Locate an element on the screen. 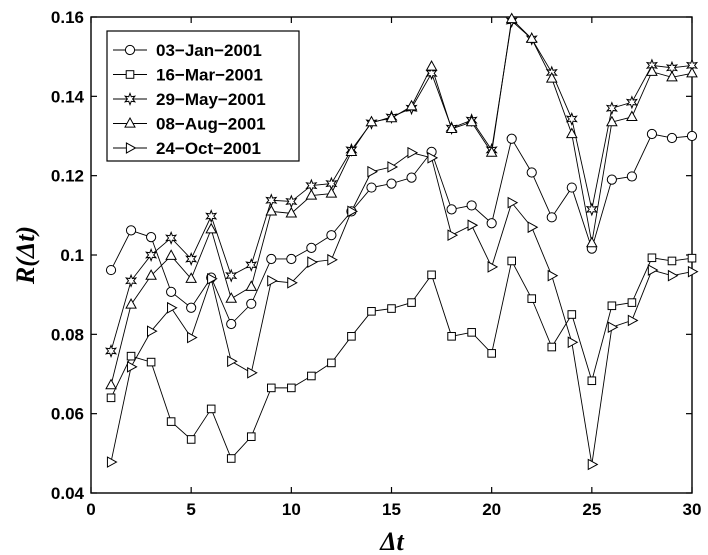 The width and height of the screenshot is (708, 555). y-tick-label: 0.08 is located at coordinates (67, 334).